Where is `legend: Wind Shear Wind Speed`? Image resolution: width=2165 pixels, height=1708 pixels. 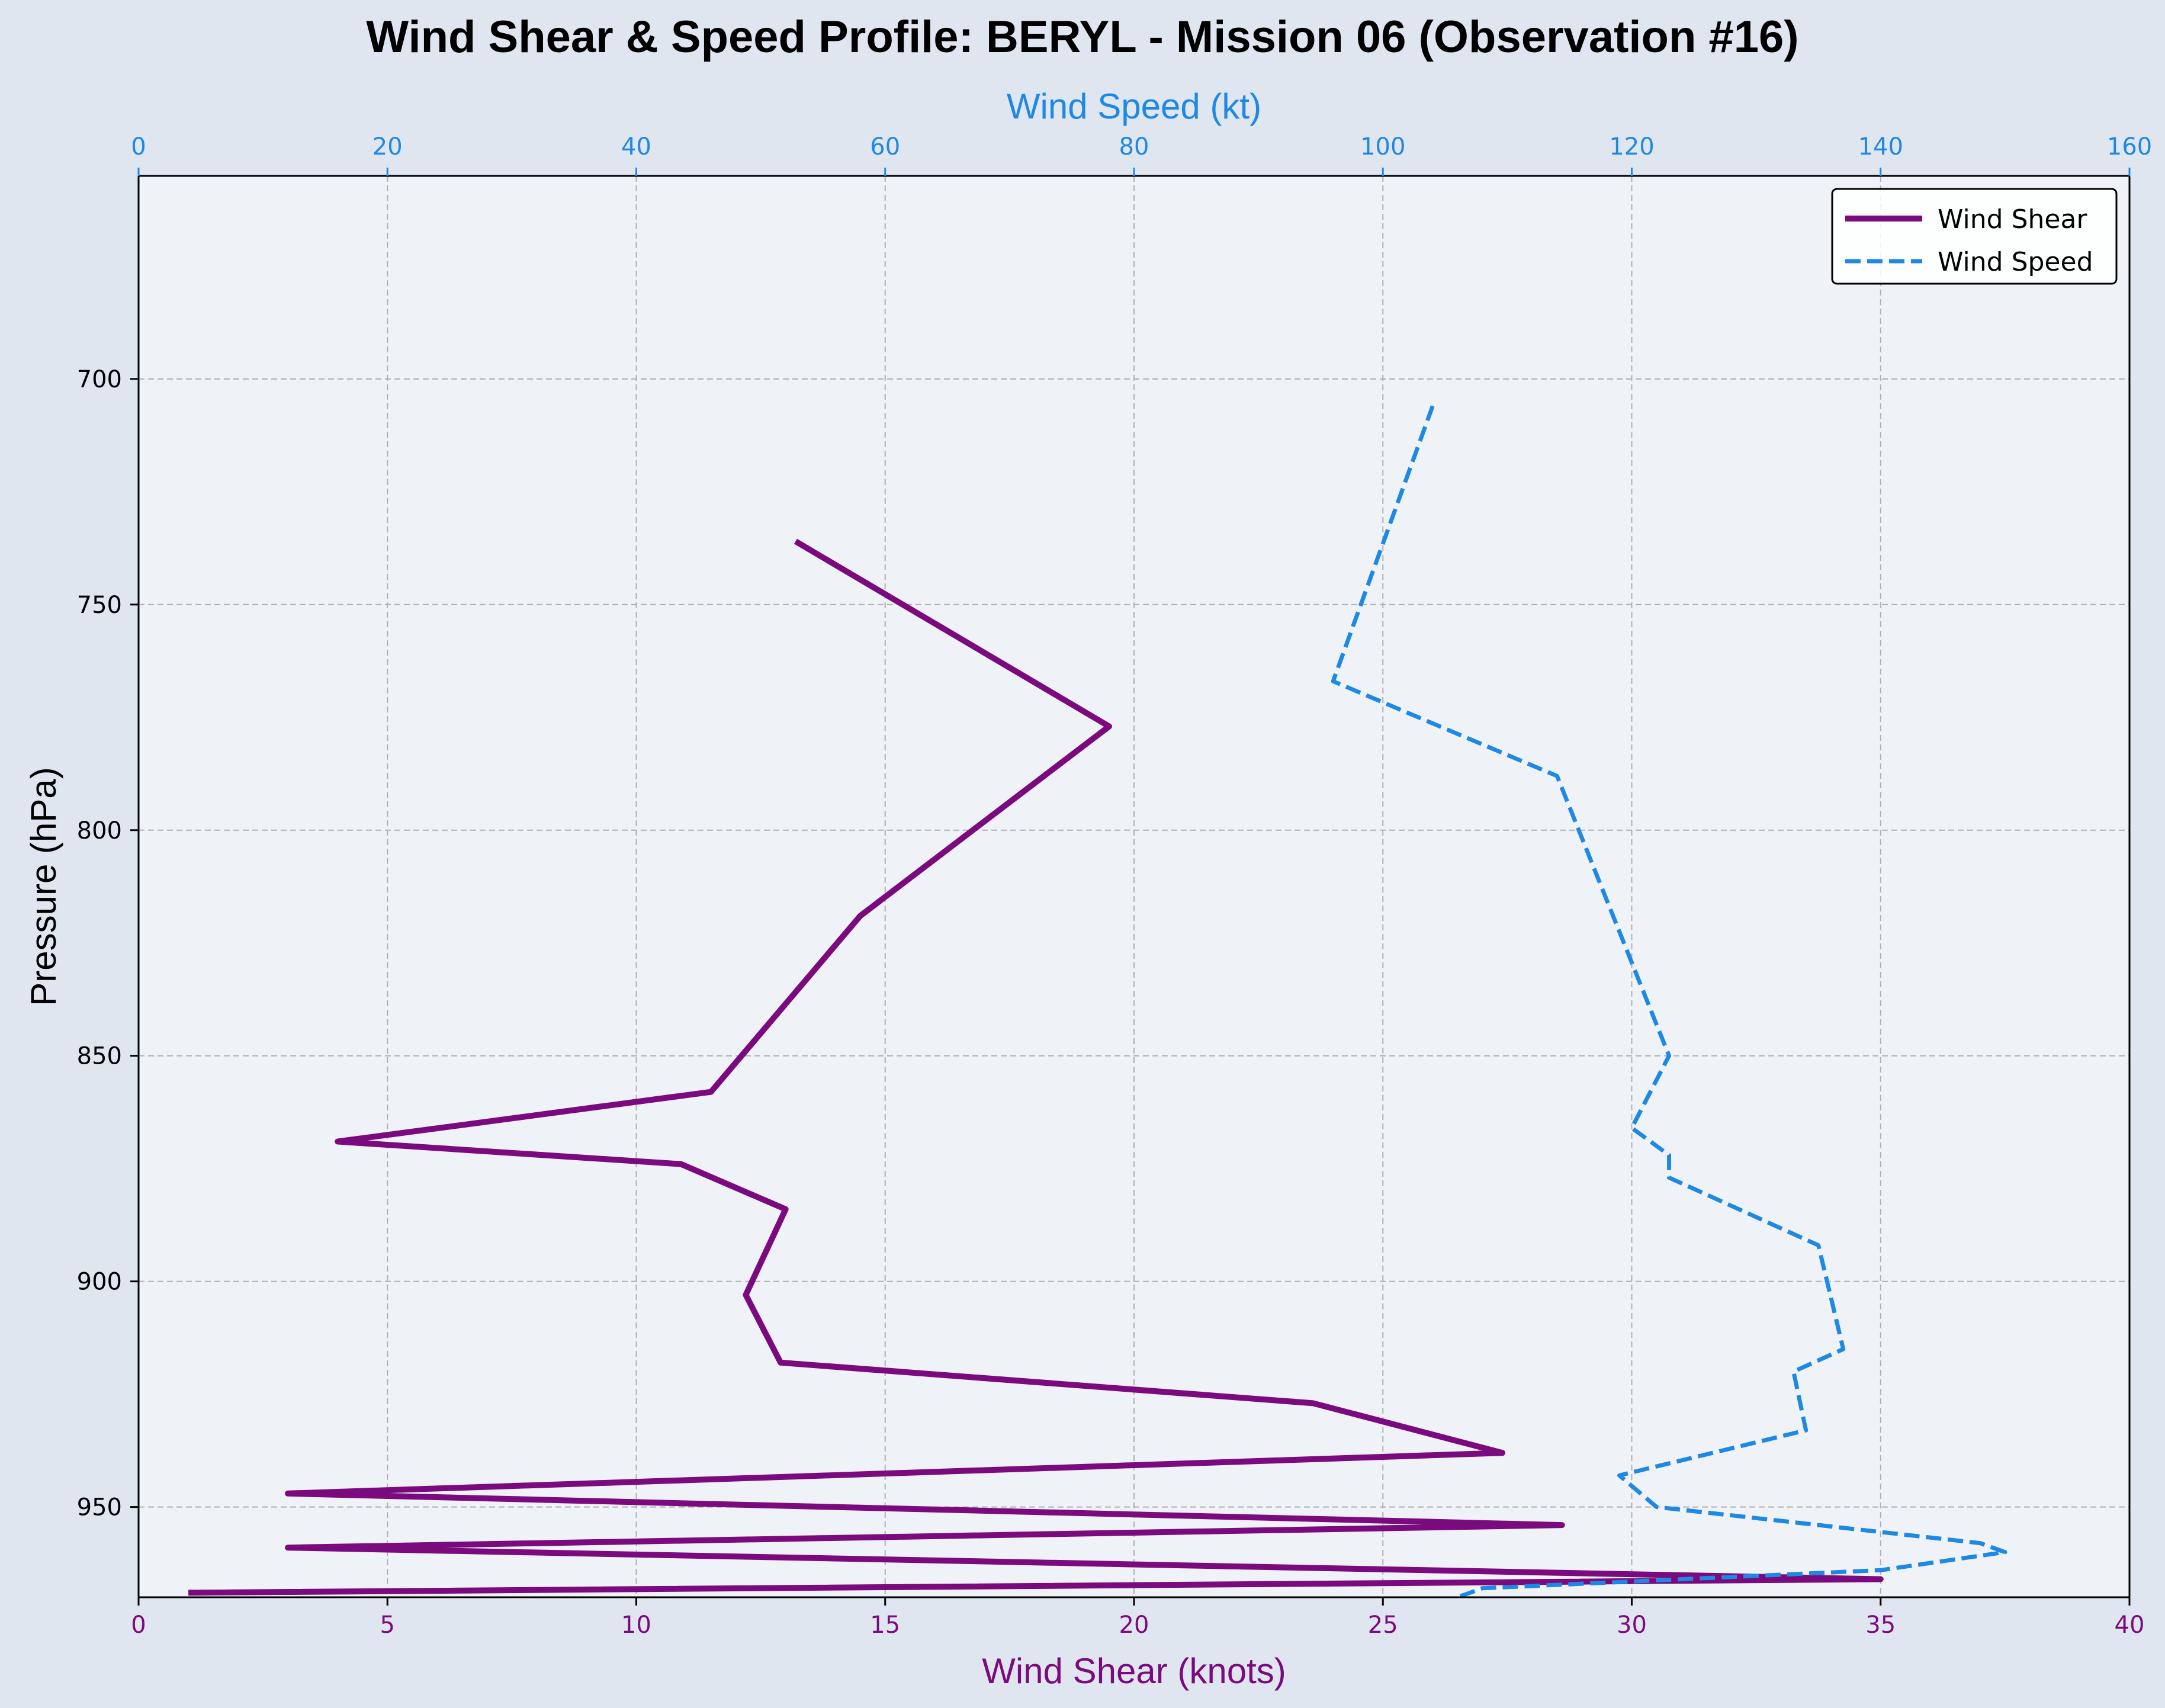 legend: Wind Shear Wind Speed is located at coordinates (1974, 236).